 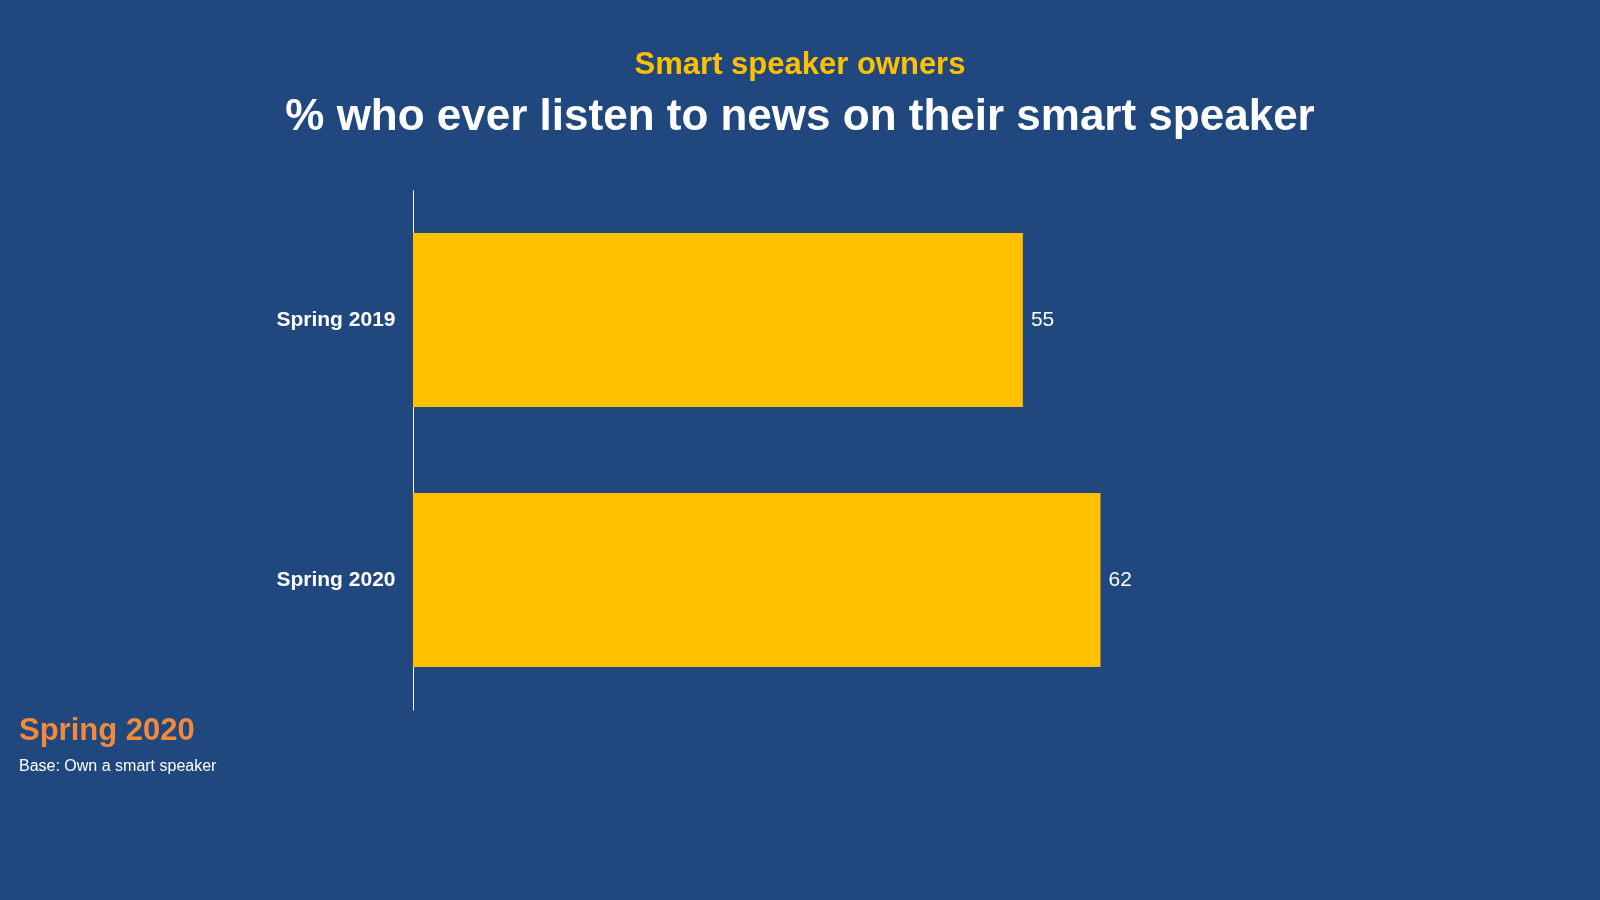 I want to click on text: Base: Own a smart speaker, so click(x=118, y=765).